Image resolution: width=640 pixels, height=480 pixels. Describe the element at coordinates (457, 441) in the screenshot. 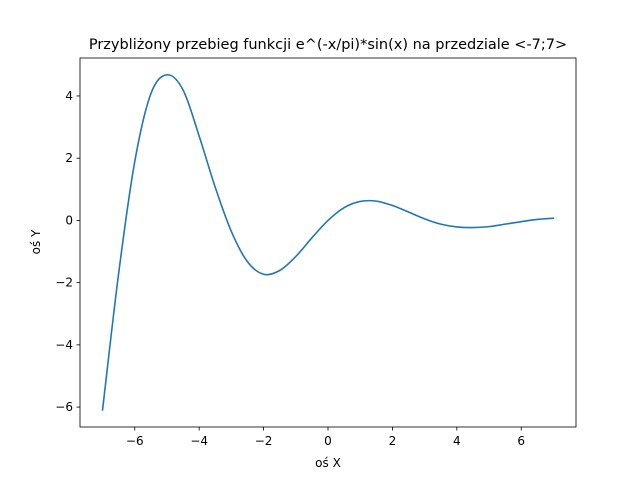

I see `x-tick-label: 4` at that location.